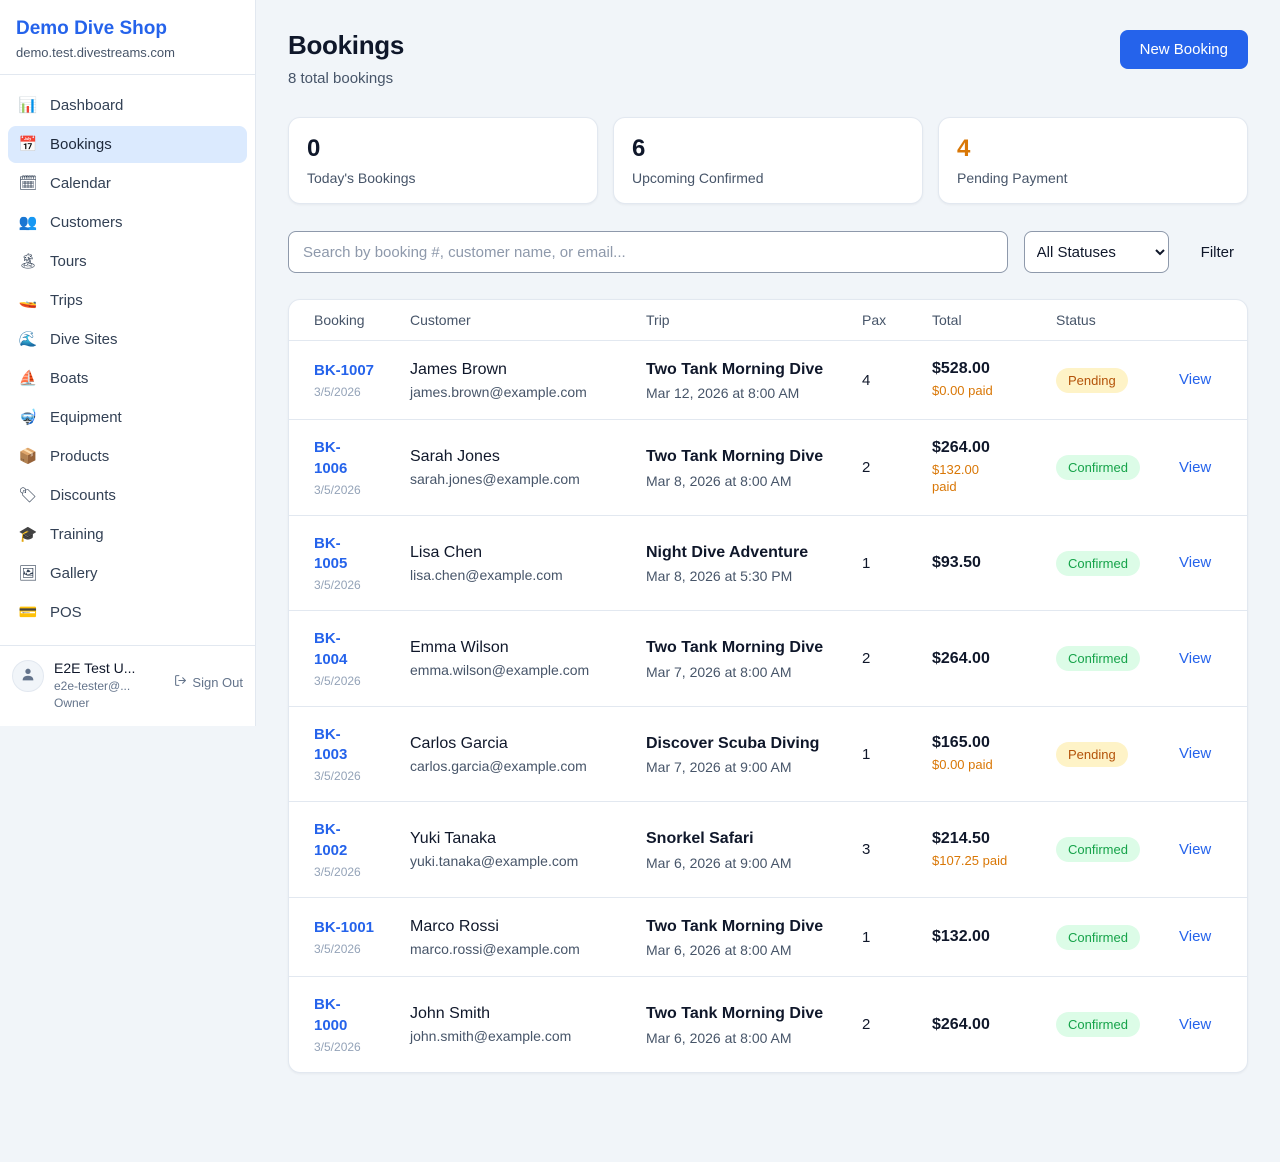 Image resolution: width=1280 pixels, height=1162 pixels. I want to click on column-header: Booking, so click(345, 320).